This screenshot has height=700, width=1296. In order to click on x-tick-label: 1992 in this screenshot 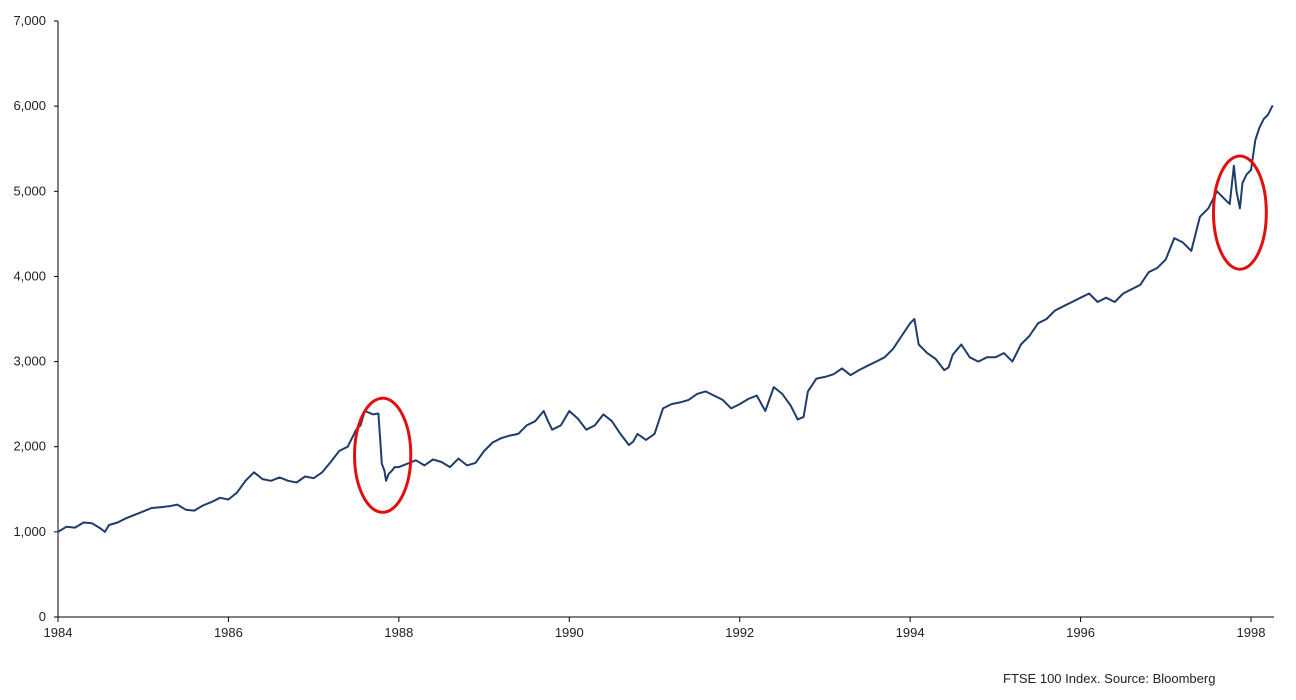, I will do `click(739, 632)`.